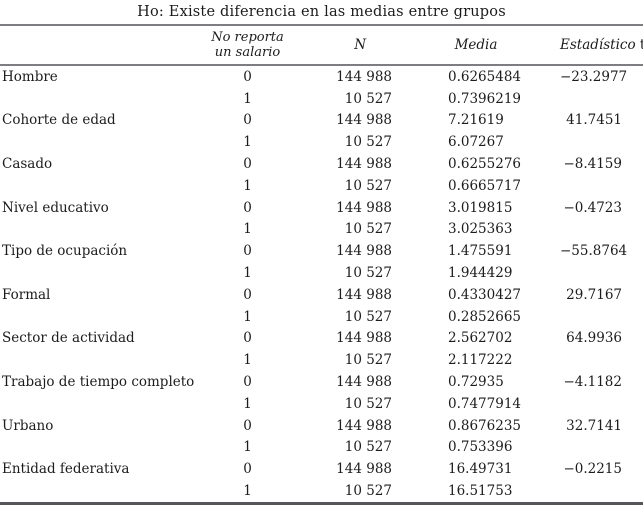 The height and width of the screenshot is (509, 643). Describe the element at coordinates (592, 382) in the screenshot. I see `t-value: −4.1182` at that location.